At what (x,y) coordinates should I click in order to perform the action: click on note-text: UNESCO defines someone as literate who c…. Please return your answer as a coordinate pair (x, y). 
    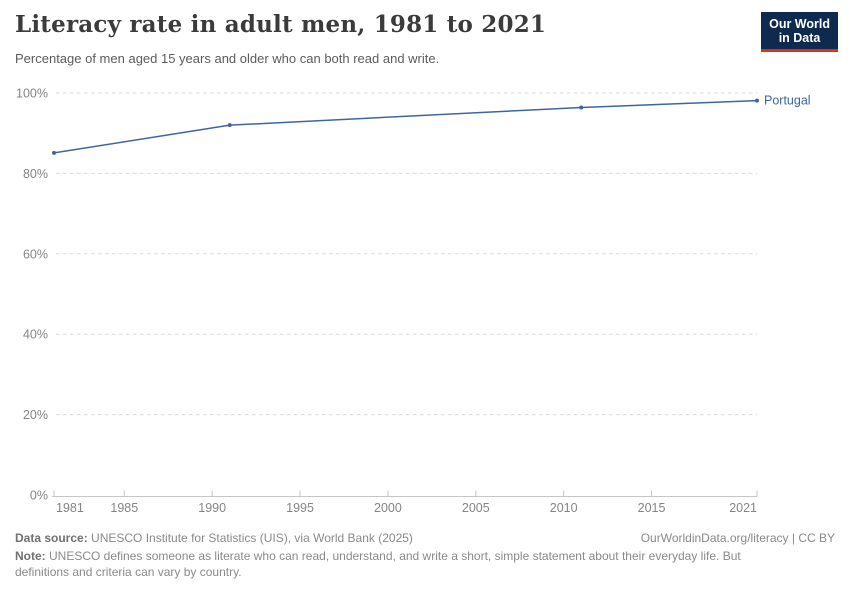
    Looking at the image, I should click on (378, 564).